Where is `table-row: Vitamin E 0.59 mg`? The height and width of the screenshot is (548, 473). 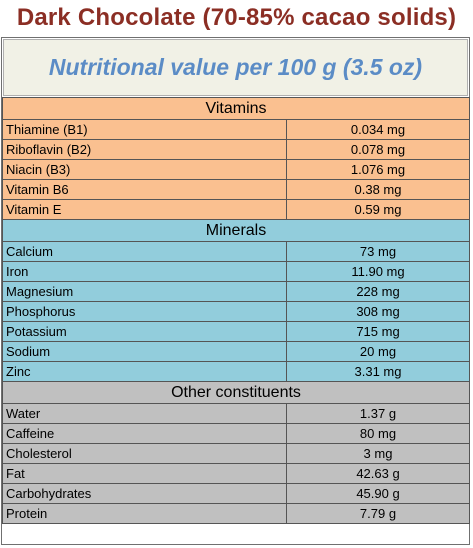 table-row: Vitamin E 0.59 mg is located at coordinates (236, 209).